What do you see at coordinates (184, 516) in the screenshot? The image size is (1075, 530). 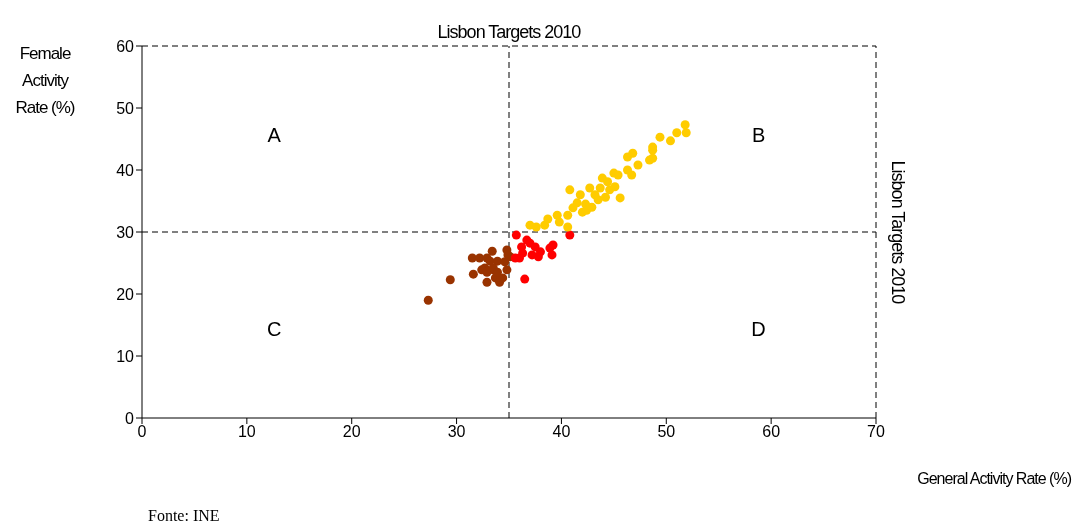 I see `source-note: Fonte: INE` at bounding box center [184, 516].